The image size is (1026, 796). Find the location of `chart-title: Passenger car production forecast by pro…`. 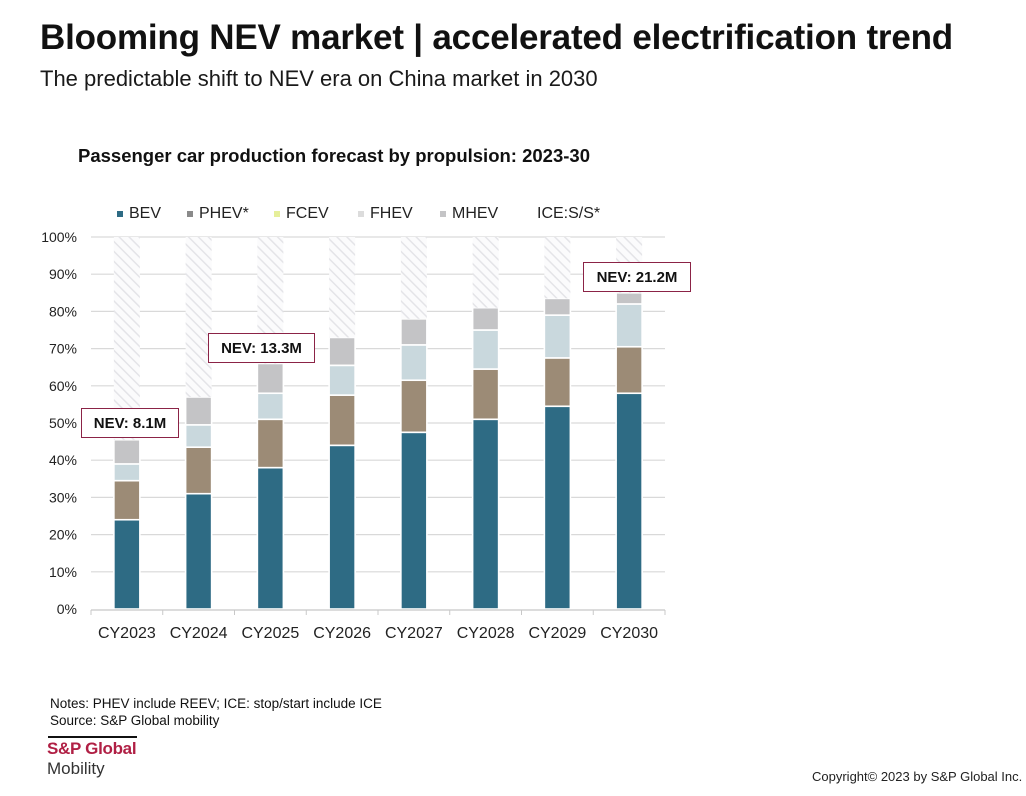

chart-title: Passenger car production forecast by pro… is located at coordinates (334, 155).